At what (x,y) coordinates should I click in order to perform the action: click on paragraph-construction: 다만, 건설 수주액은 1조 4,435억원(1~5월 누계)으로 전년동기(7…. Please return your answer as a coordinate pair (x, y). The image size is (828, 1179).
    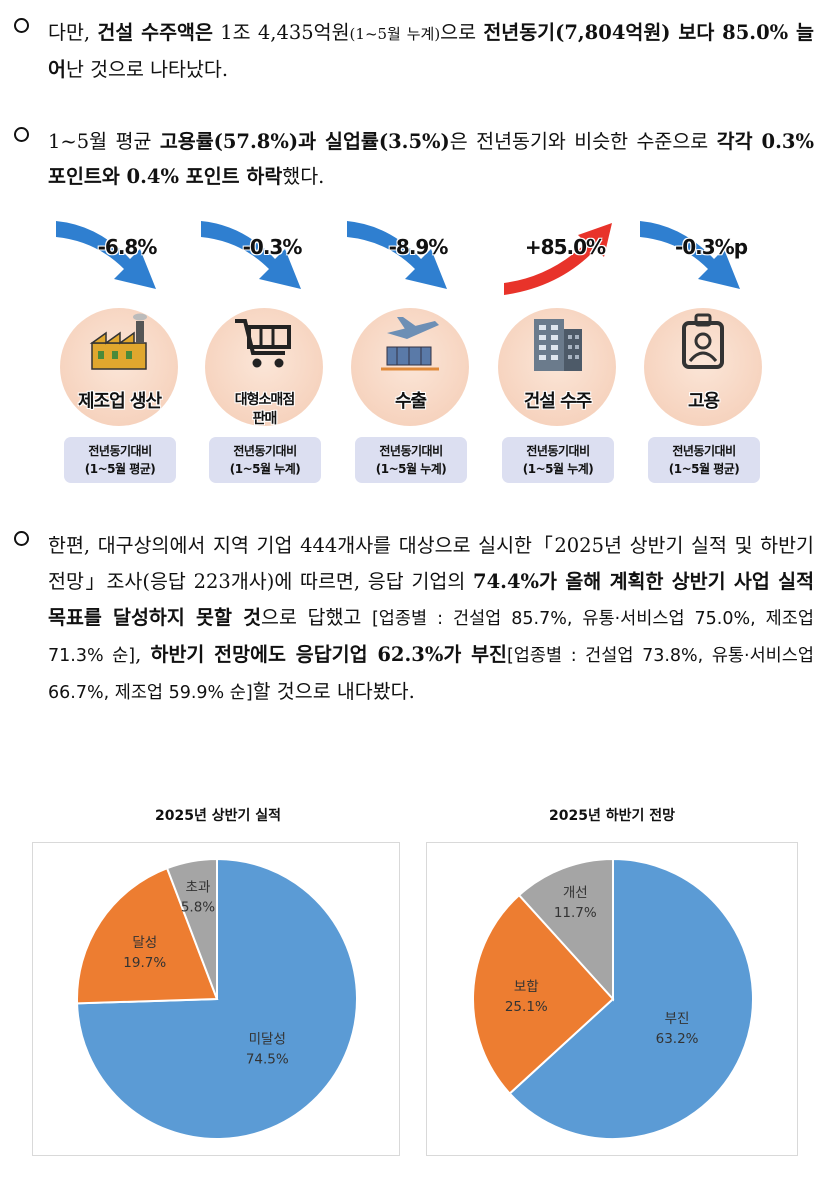
    Looking at the image, I should click on (414, 51).